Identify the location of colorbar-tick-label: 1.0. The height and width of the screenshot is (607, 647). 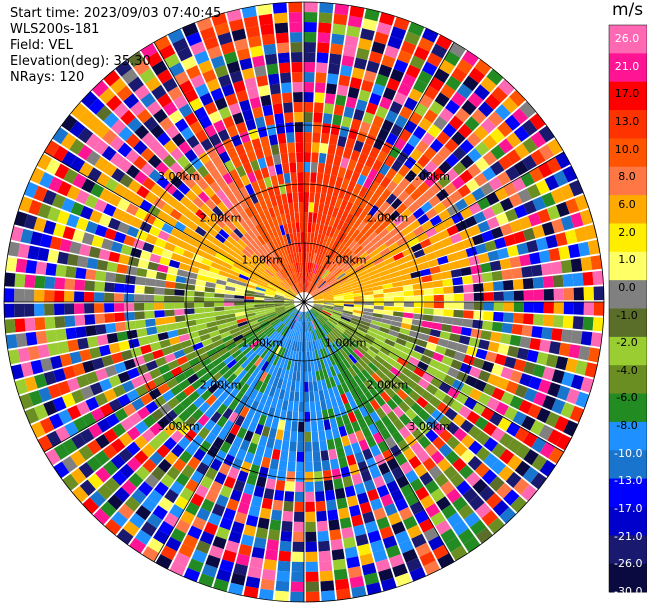
(627, 260).